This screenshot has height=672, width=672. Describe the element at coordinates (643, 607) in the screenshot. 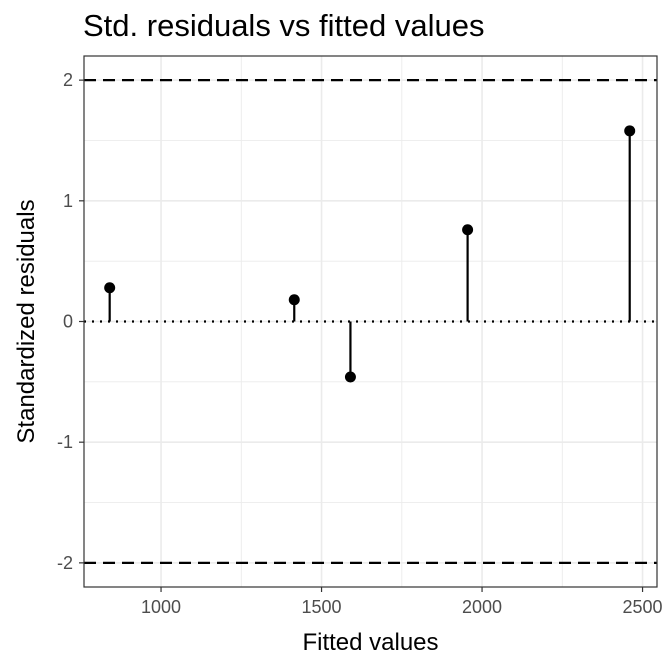

I see `x-tick-label: 2500` at that location.